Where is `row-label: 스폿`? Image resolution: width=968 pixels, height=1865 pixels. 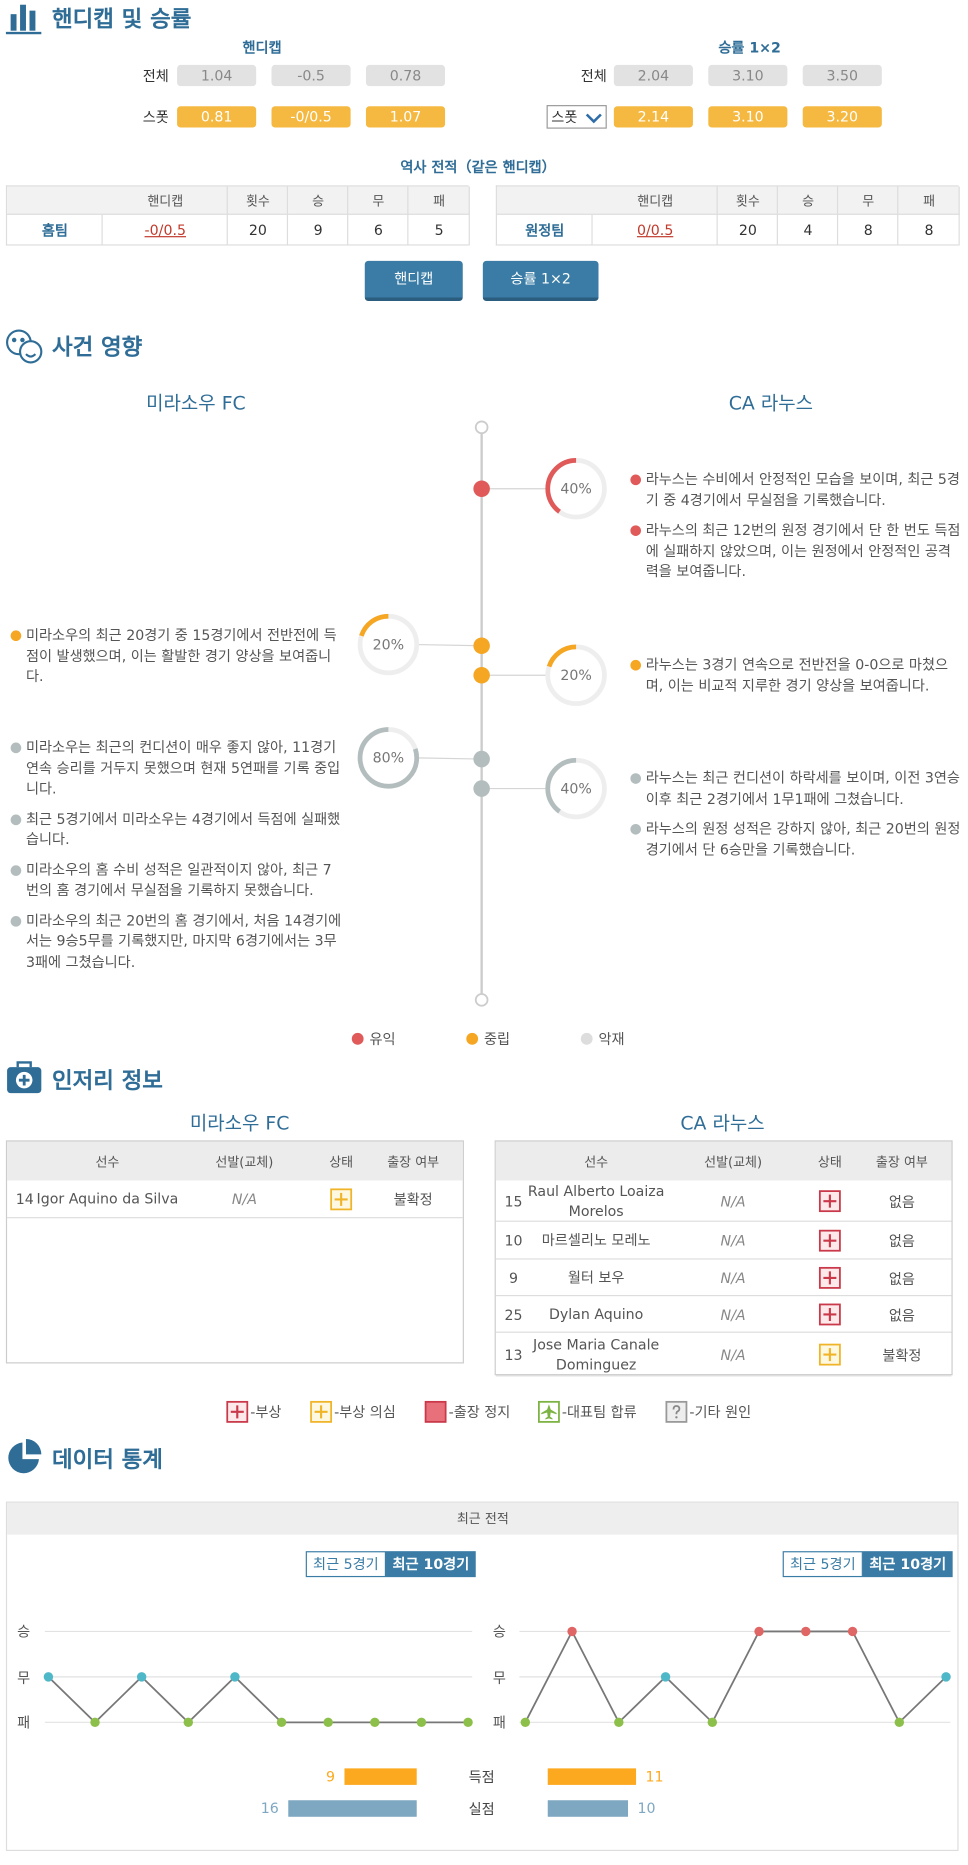 row-label: 스폿 is located at coordinates (155, 117).